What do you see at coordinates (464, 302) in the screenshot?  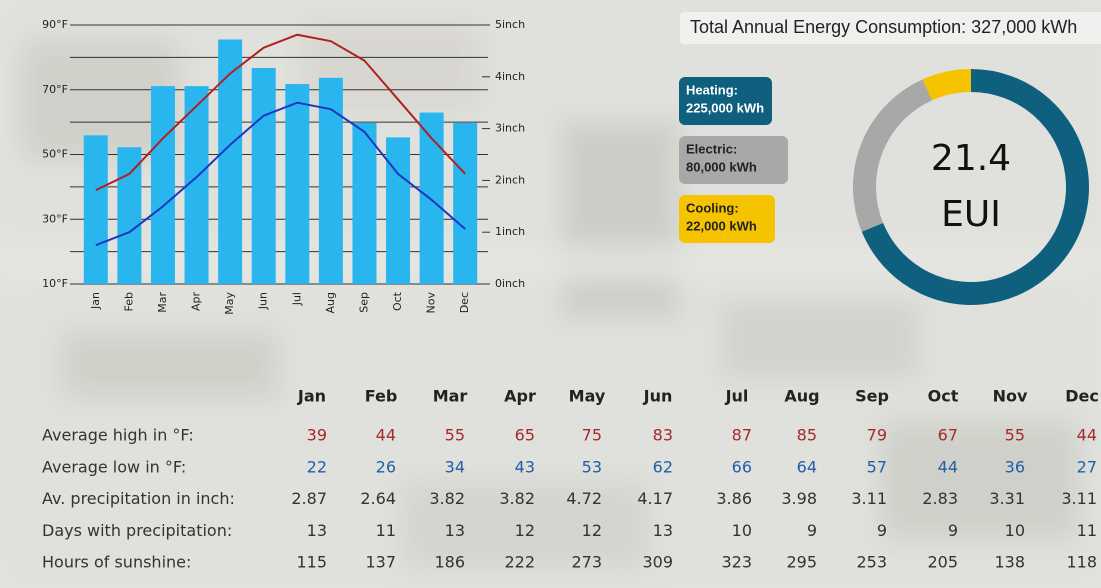 I see `x-tick-label: Dec` at bounding box center [464, 302].